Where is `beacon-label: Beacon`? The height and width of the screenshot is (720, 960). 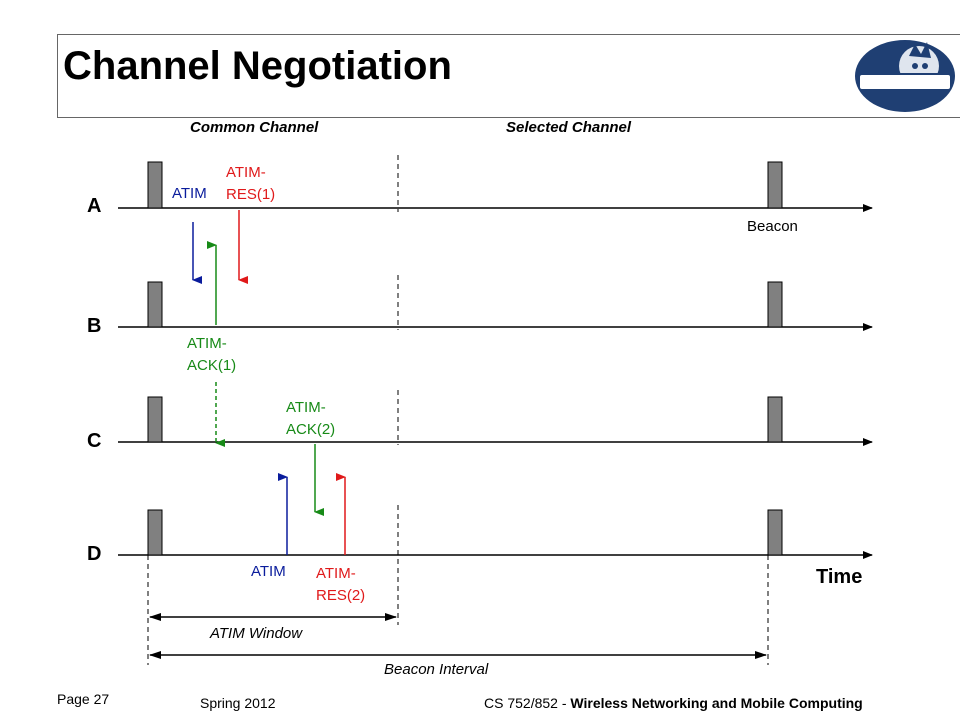
beacon-label: Beacon is located at coordinates (772, 226).